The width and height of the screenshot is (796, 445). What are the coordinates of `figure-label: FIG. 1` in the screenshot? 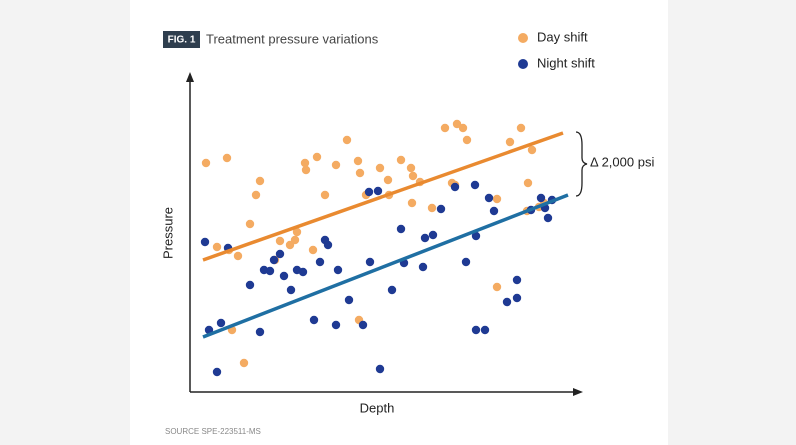 It's located at (182, 40).